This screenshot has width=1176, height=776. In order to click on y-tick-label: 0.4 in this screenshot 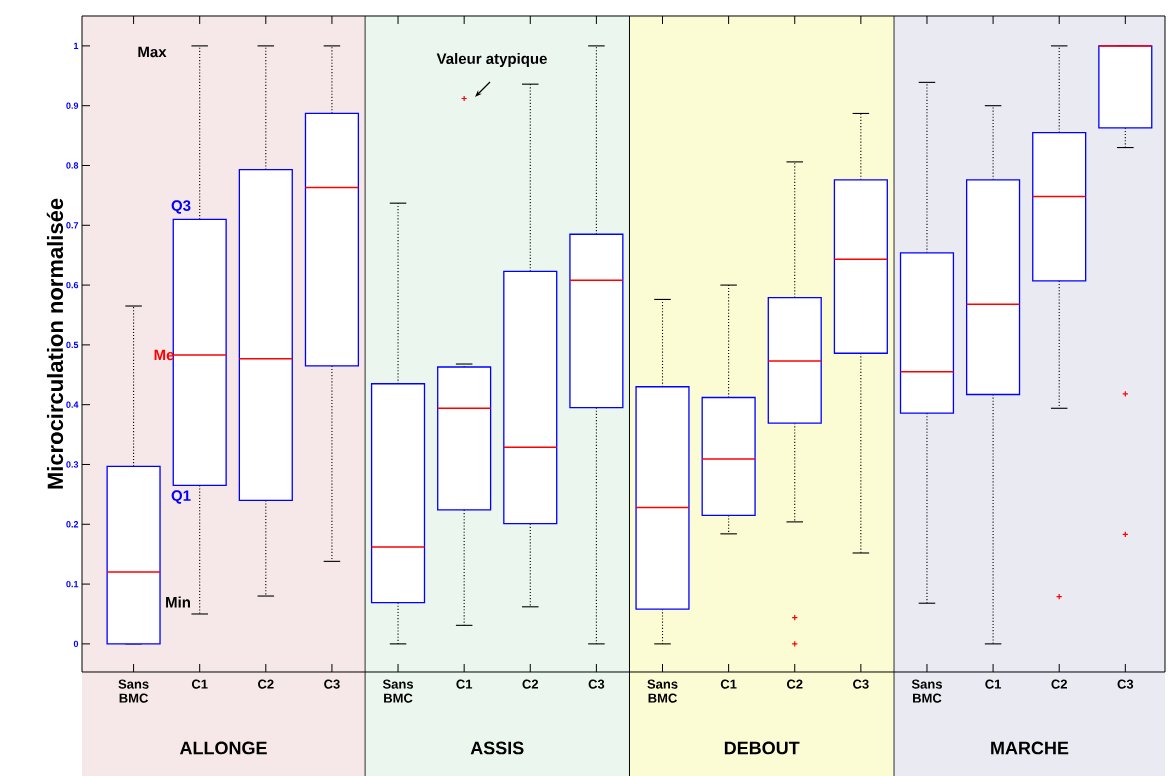, I will do `click(72, 404)`.